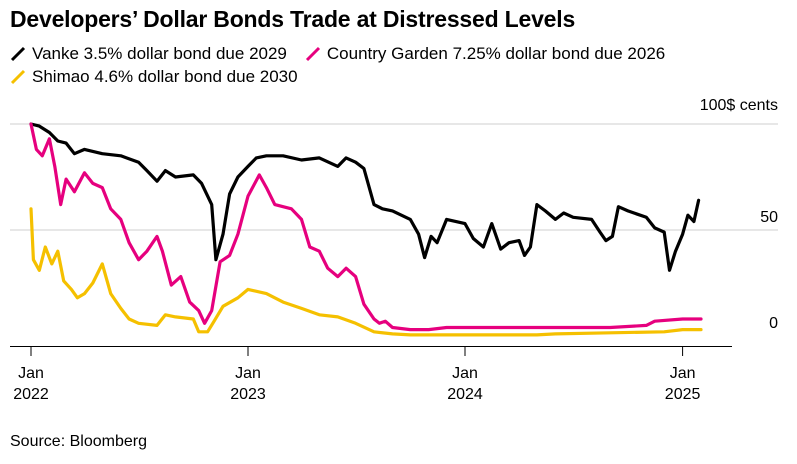  I want to click on x-tick-label-year: 2024, so click(465, 394).